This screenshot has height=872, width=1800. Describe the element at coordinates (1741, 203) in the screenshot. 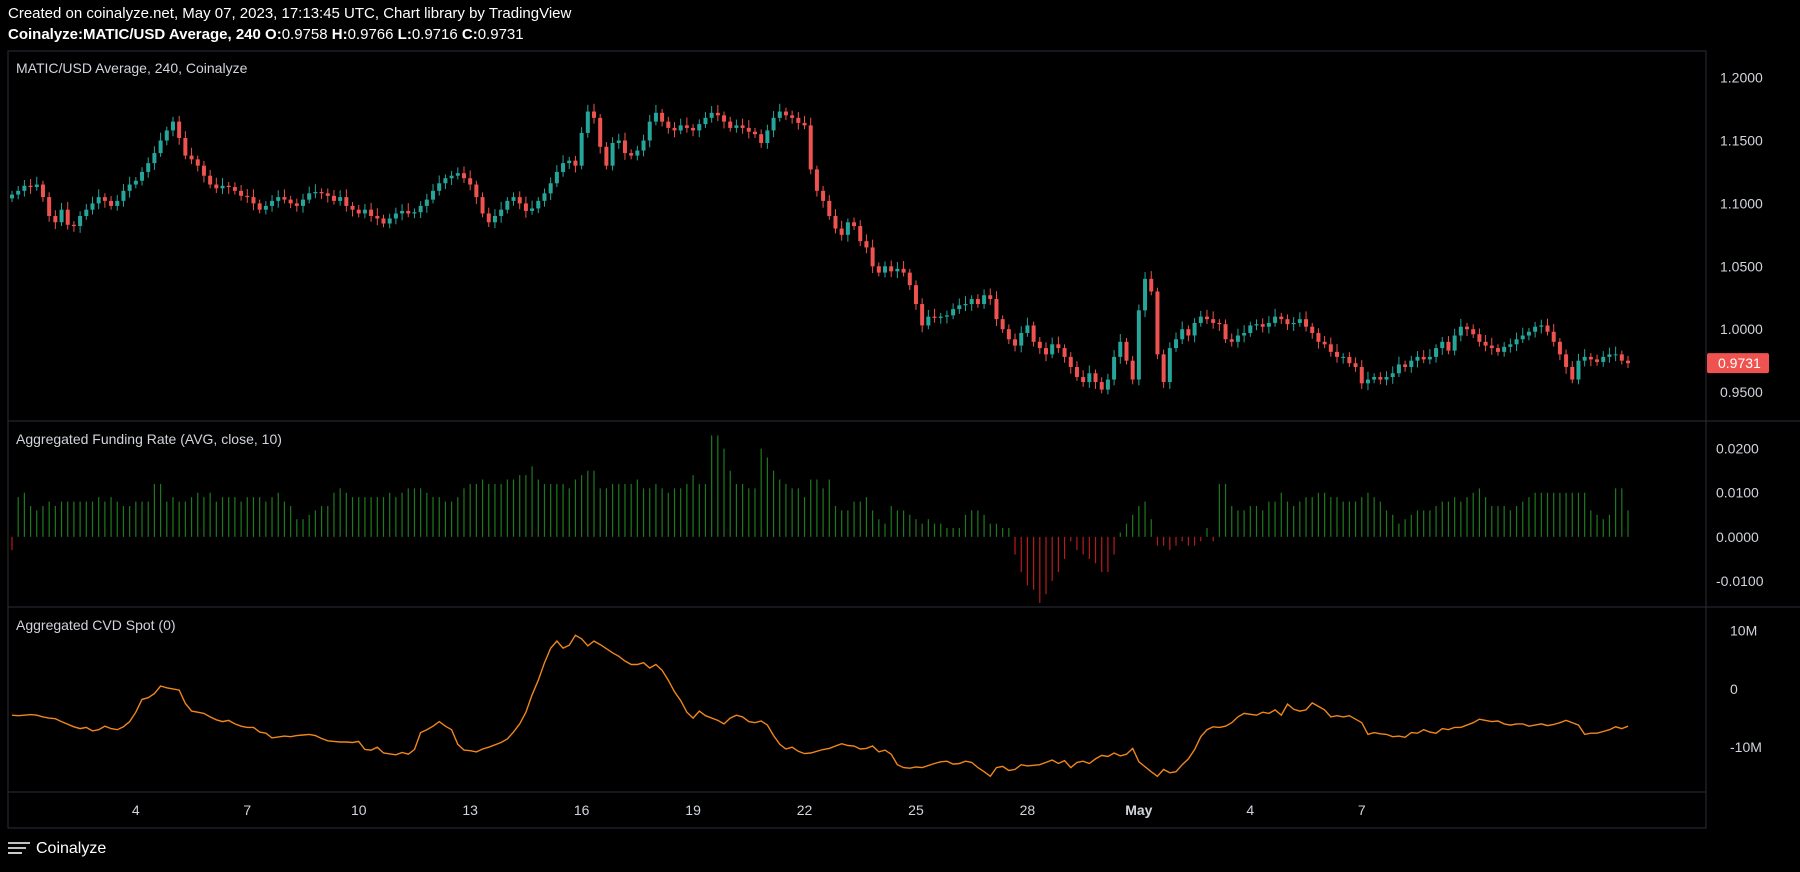

I see `price-tick-label: 1.1000` at that location.